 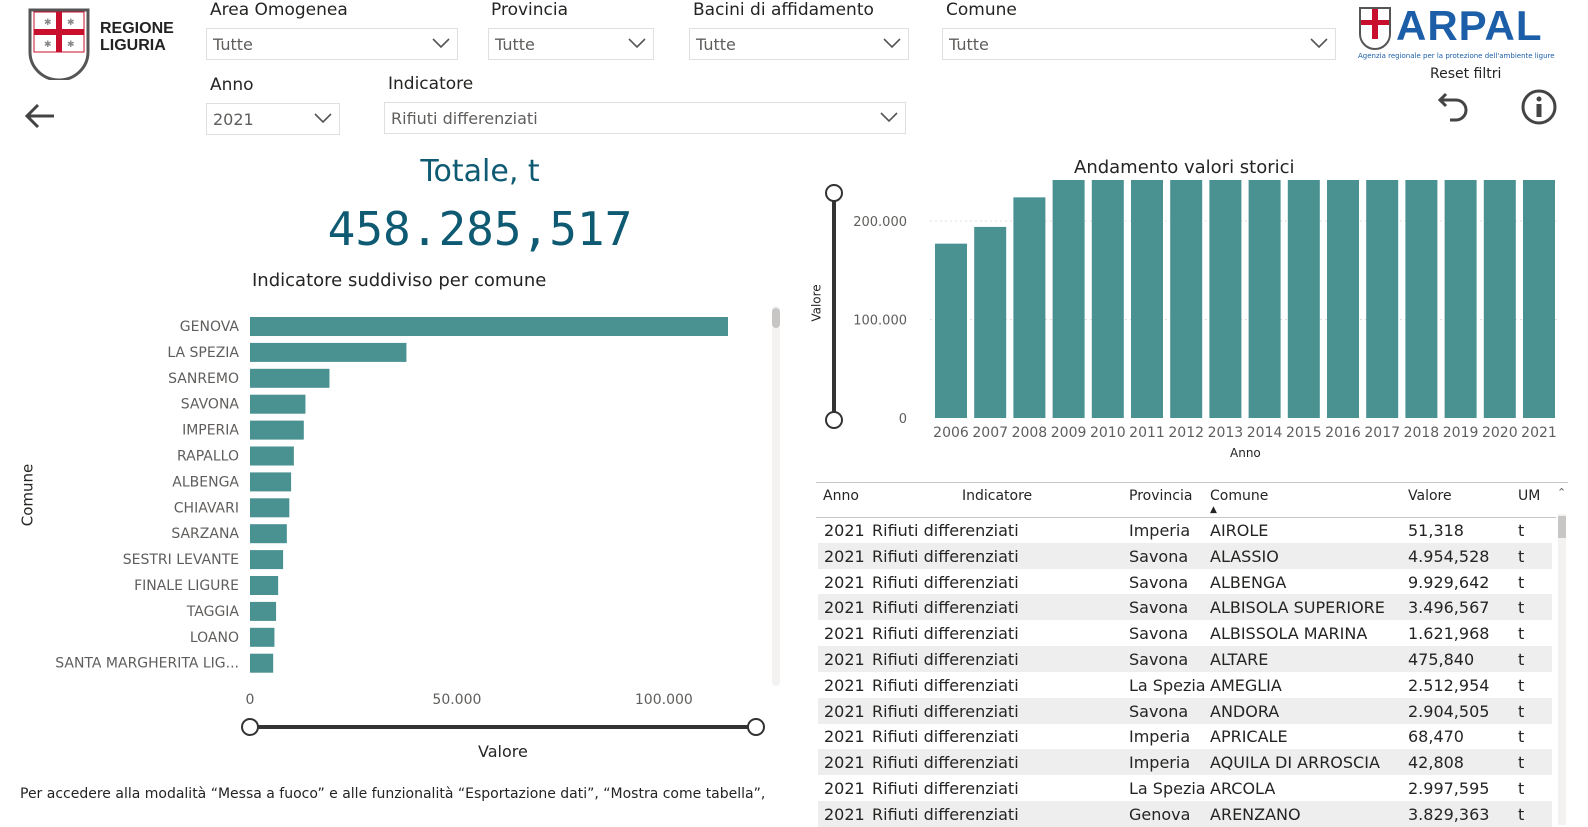 I want to click on col-header-um: UM, so click(x=1529, y=496).